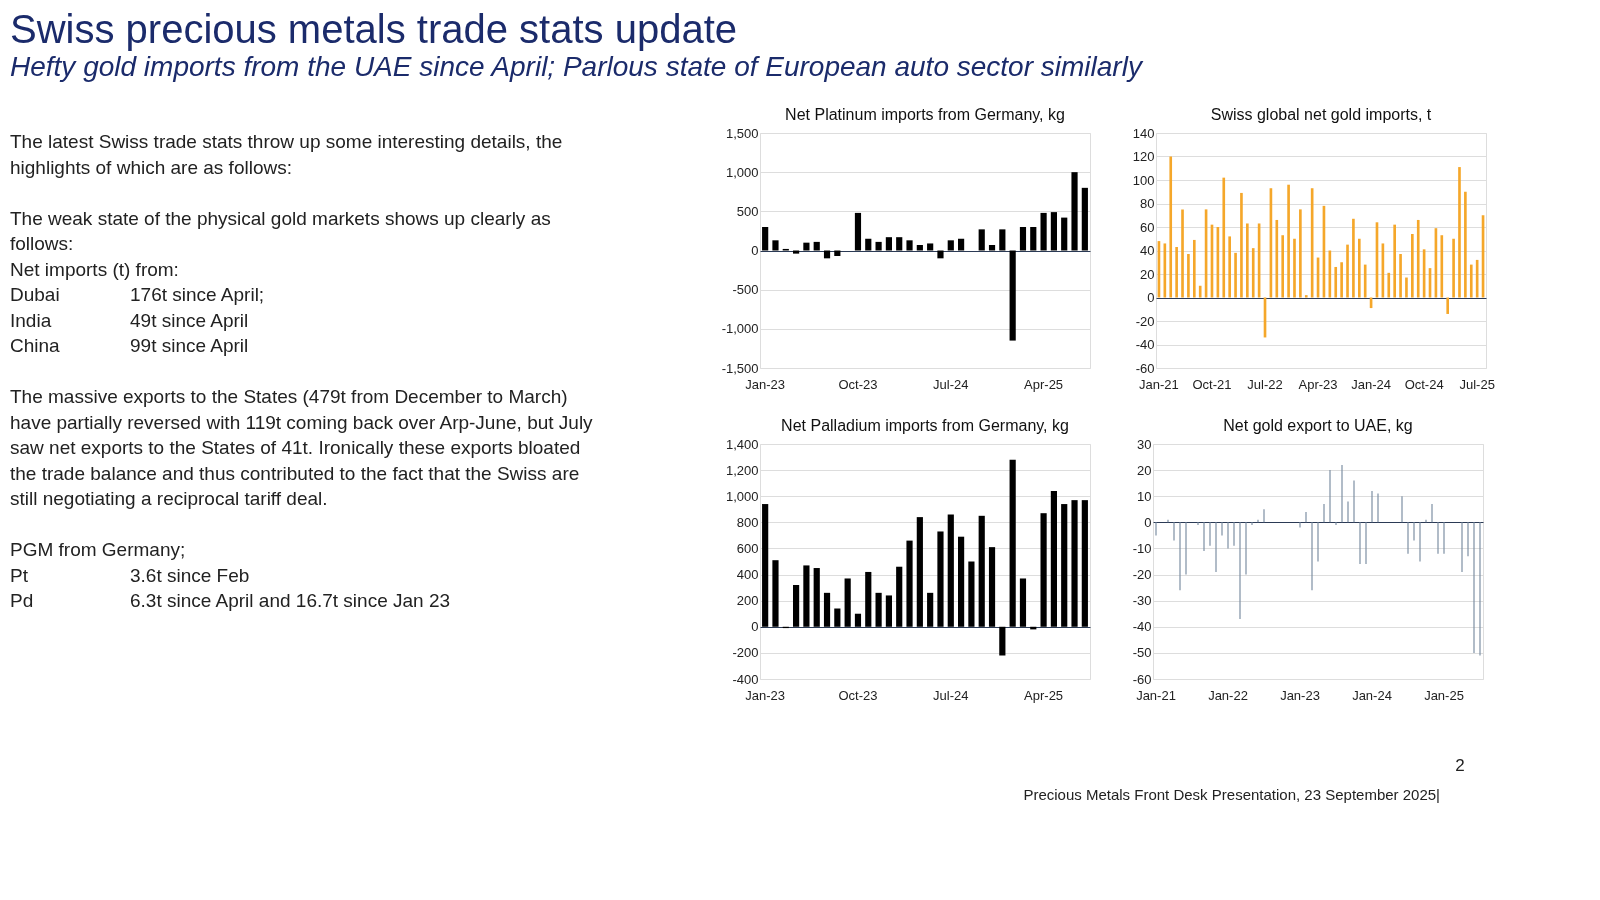 The width and height of the screenshot is (1600, 900). I want to click on y-tick-label: 30, so click(1144, 444).